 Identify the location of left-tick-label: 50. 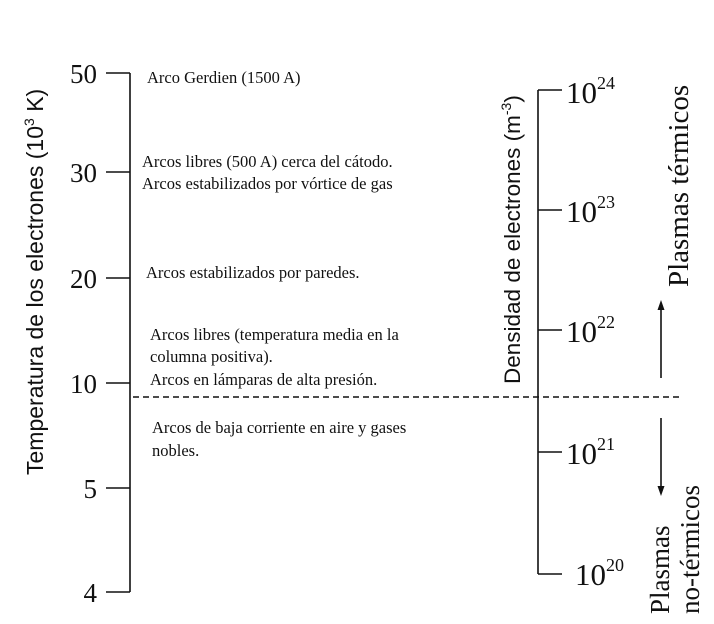
(83, 74).